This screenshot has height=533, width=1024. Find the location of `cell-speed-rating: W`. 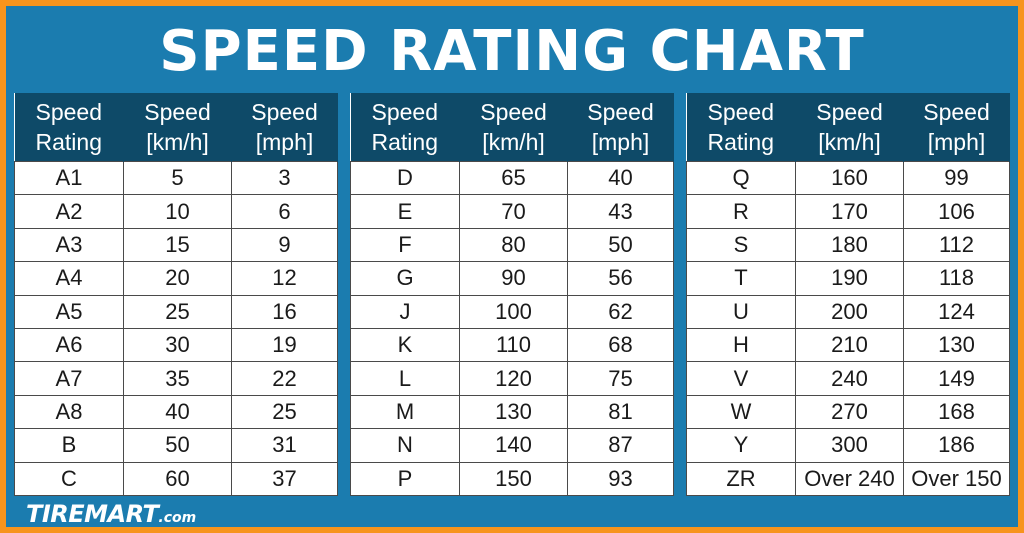

cell-speed-rating: W is located at coordinates (741, 412).